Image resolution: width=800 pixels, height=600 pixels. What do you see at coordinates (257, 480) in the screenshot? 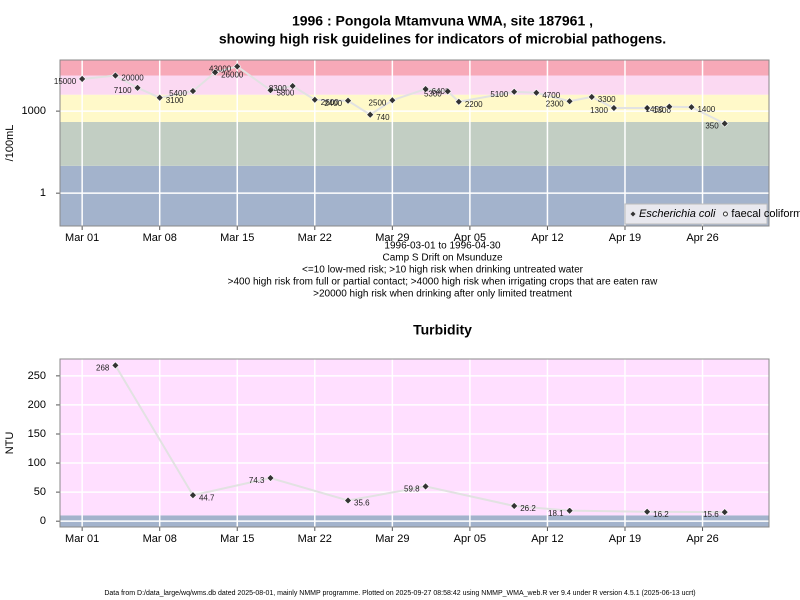
I see `data-label: 74.3` at bounding box center [257, 480].